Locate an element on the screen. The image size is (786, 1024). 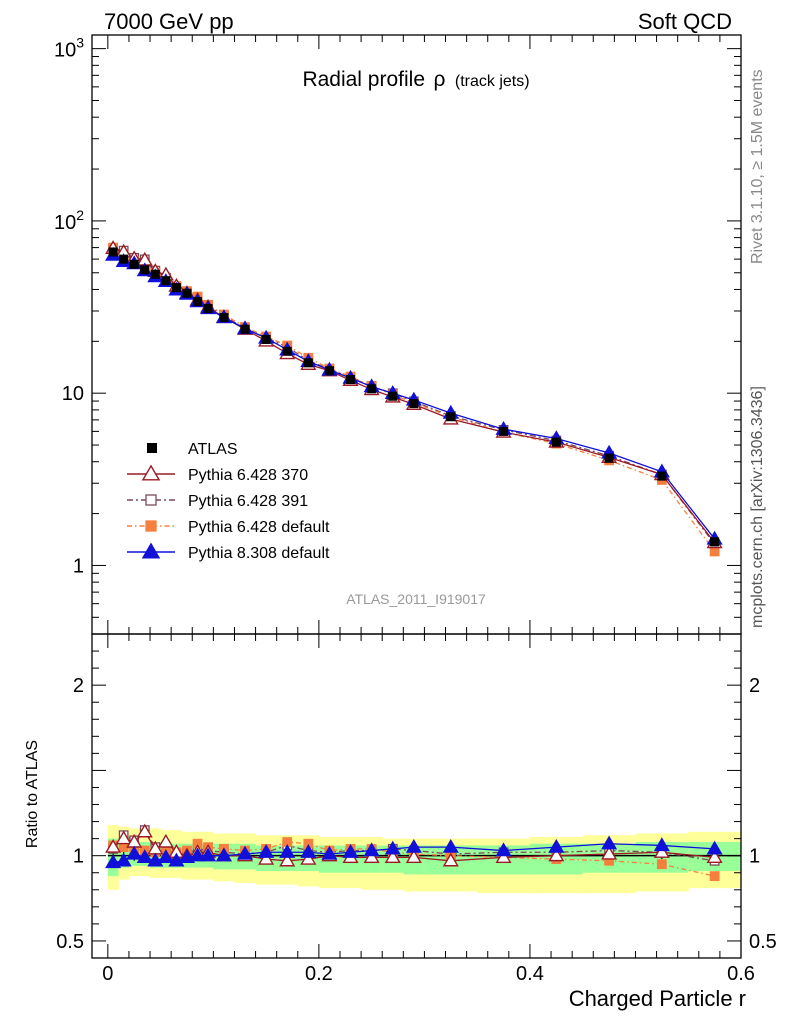
main-y-tick-label: 10 is located at coordinates (73, 394).